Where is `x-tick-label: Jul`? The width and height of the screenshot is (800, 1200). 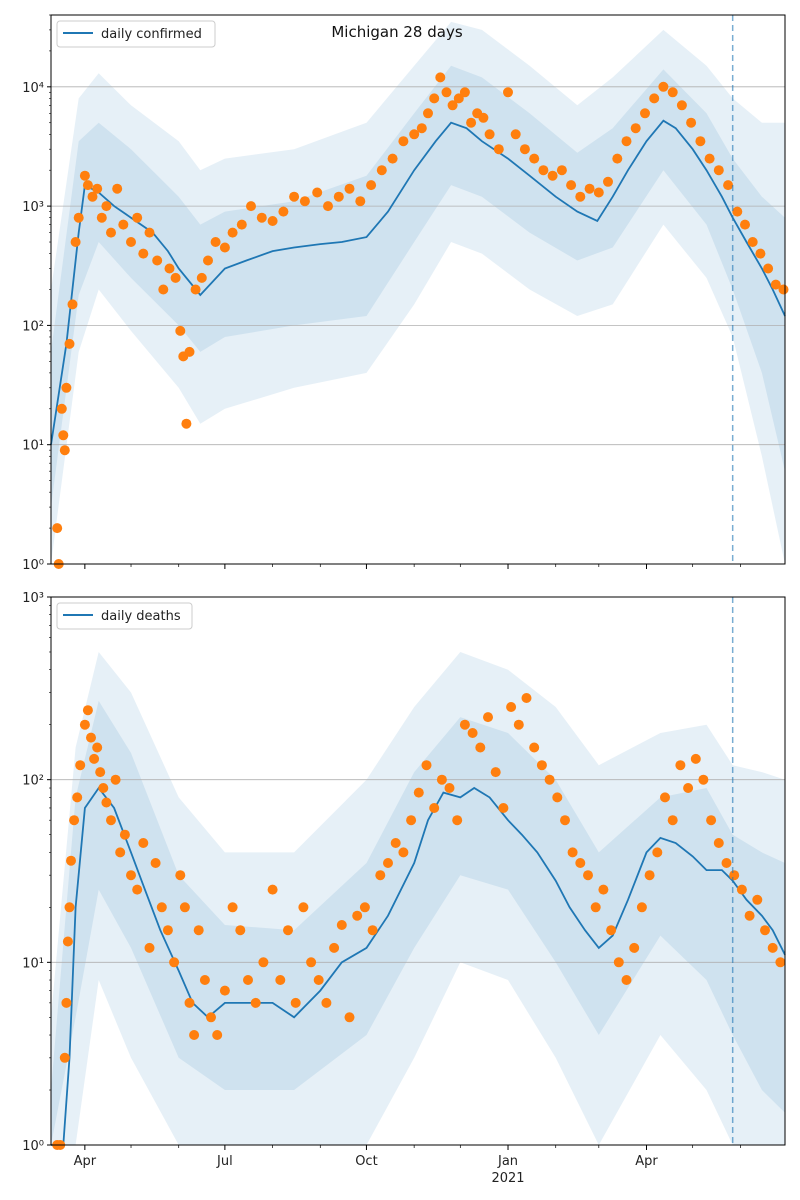 x-tick-label: Jul is located at coordinates (224, 1161).